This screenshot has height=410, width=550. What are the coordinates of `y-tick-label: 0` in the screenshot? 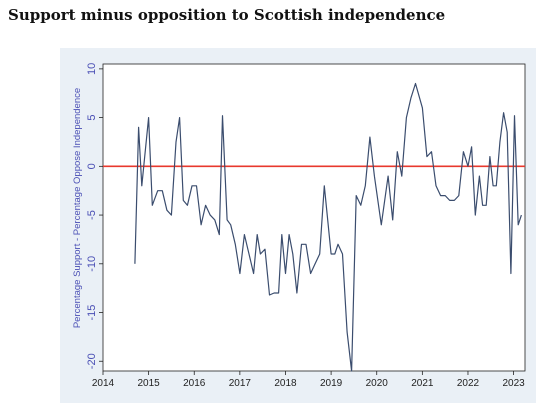 It's located at (92, 166).